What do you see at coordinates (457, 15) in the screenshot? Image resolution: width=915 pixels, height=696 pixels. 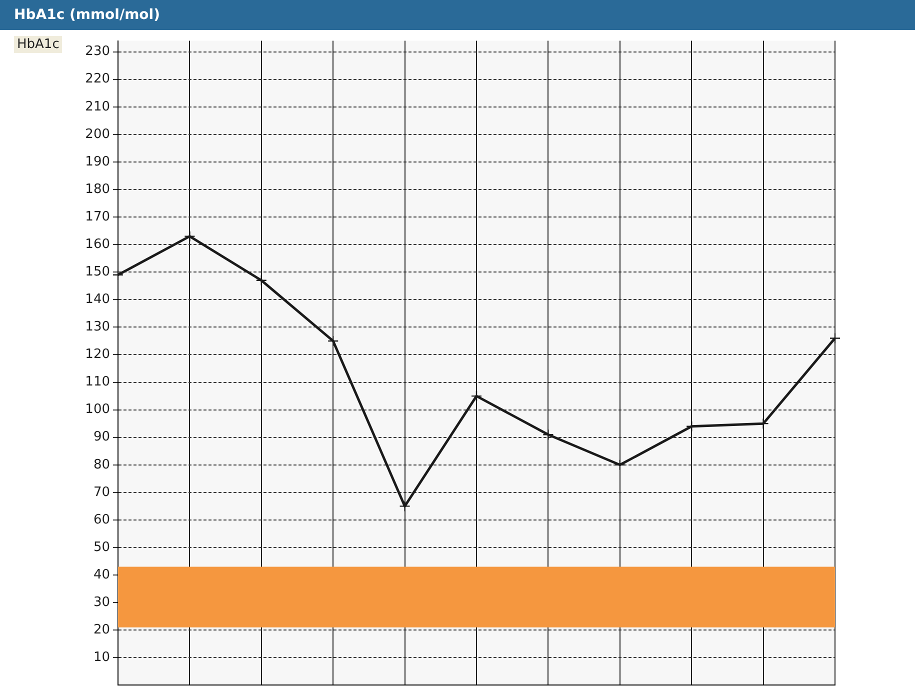 I see `chart-title: HbA1c (mmol/mol)` at bounding box center [457, 15].